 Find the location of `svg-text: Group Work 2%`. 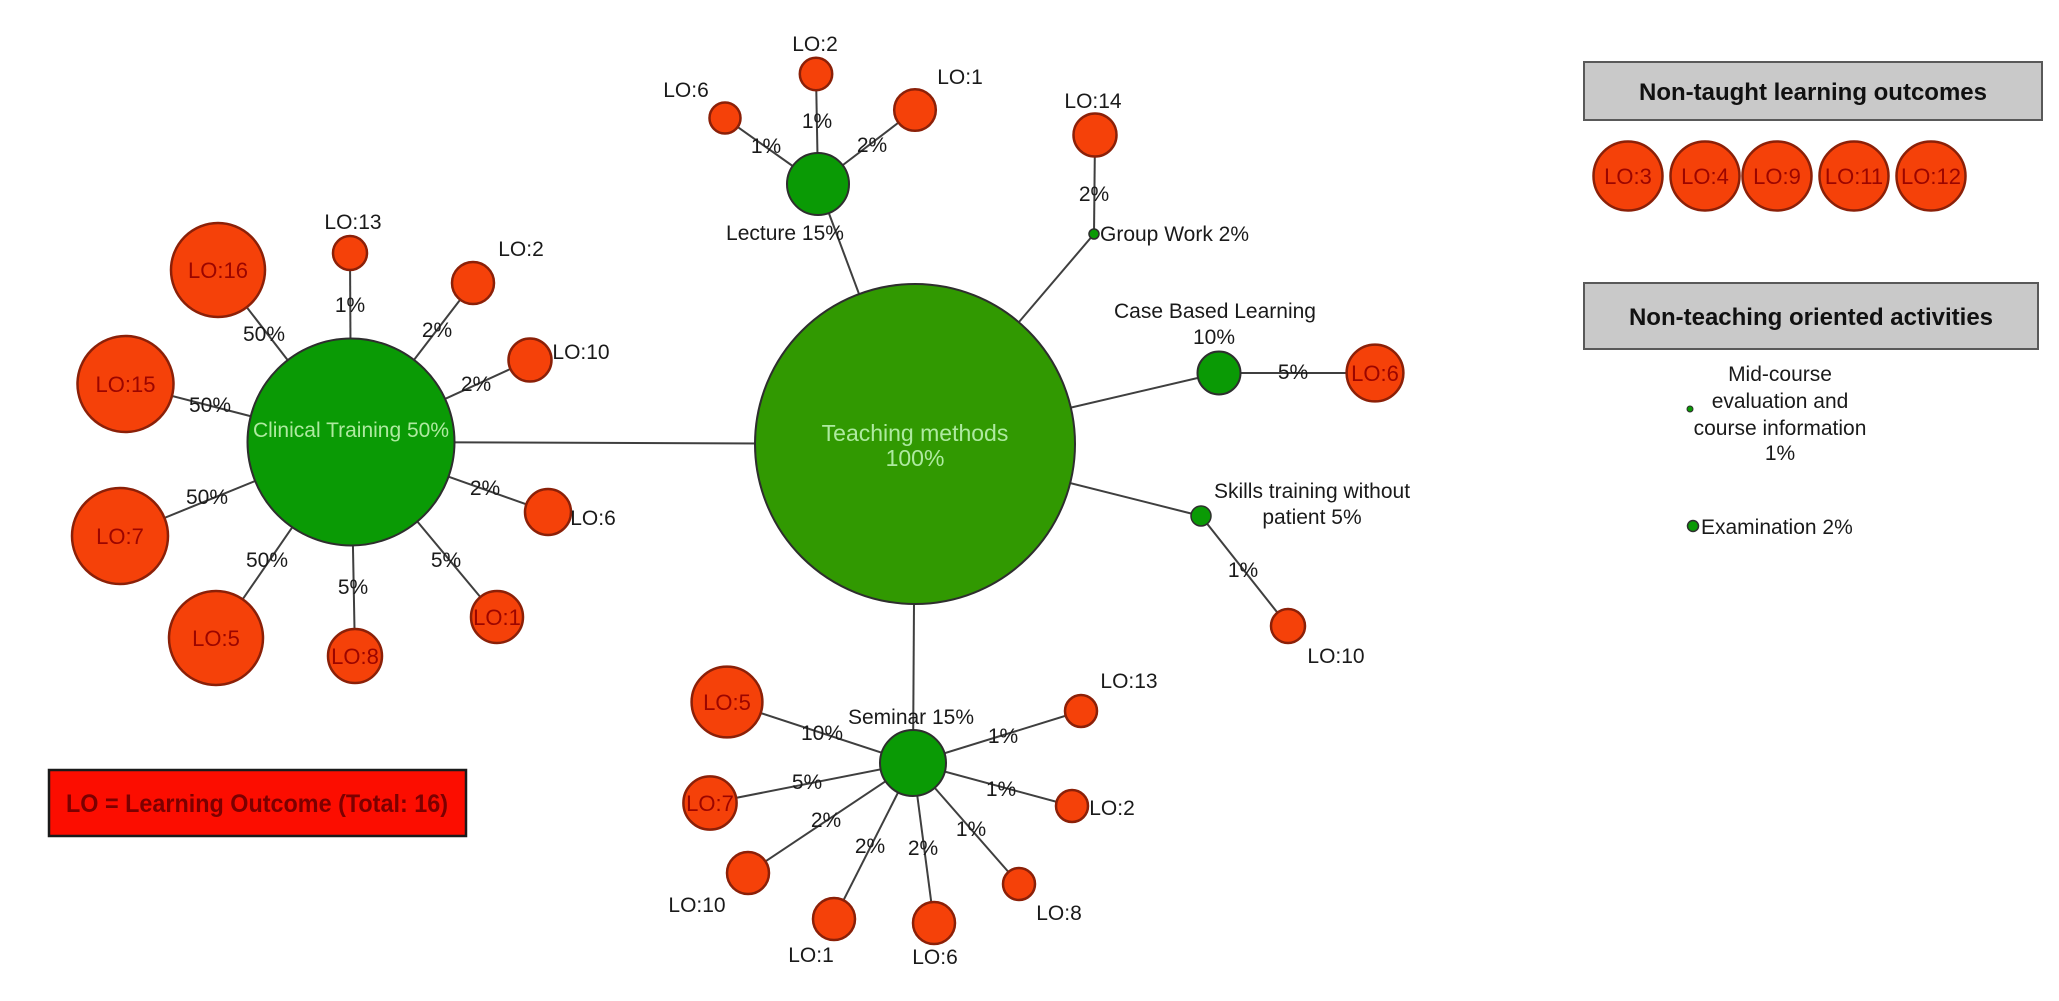

svg-text: Group Work 2% is located at coordinates (1174, 234).